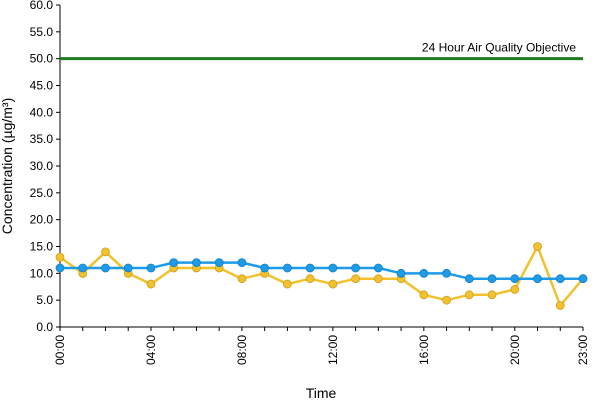 This screenshot has width=600, height=400. I want to click on reference-line-label: 24 Hour Air Quality Objective, so click(499, 48).